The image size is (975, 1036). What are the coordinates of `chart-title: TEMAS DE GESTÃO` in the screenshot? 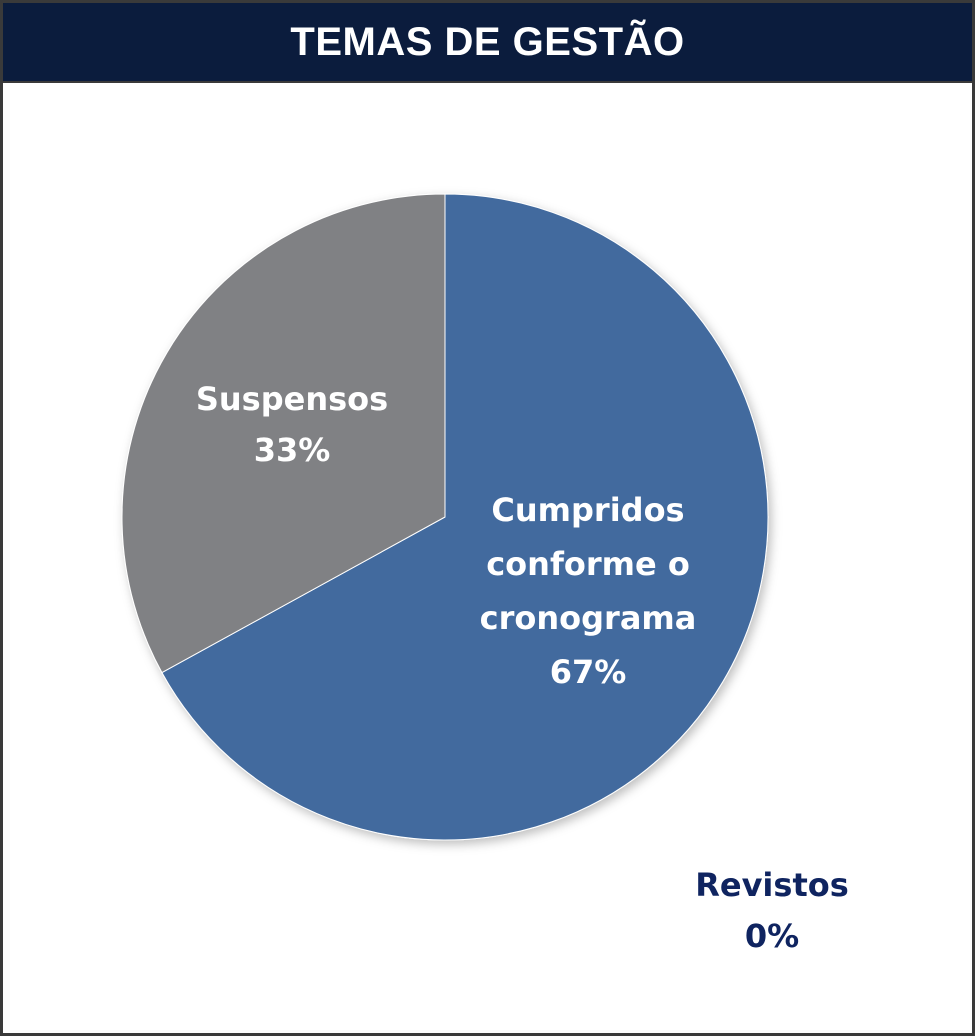 It's located at (487, 41).